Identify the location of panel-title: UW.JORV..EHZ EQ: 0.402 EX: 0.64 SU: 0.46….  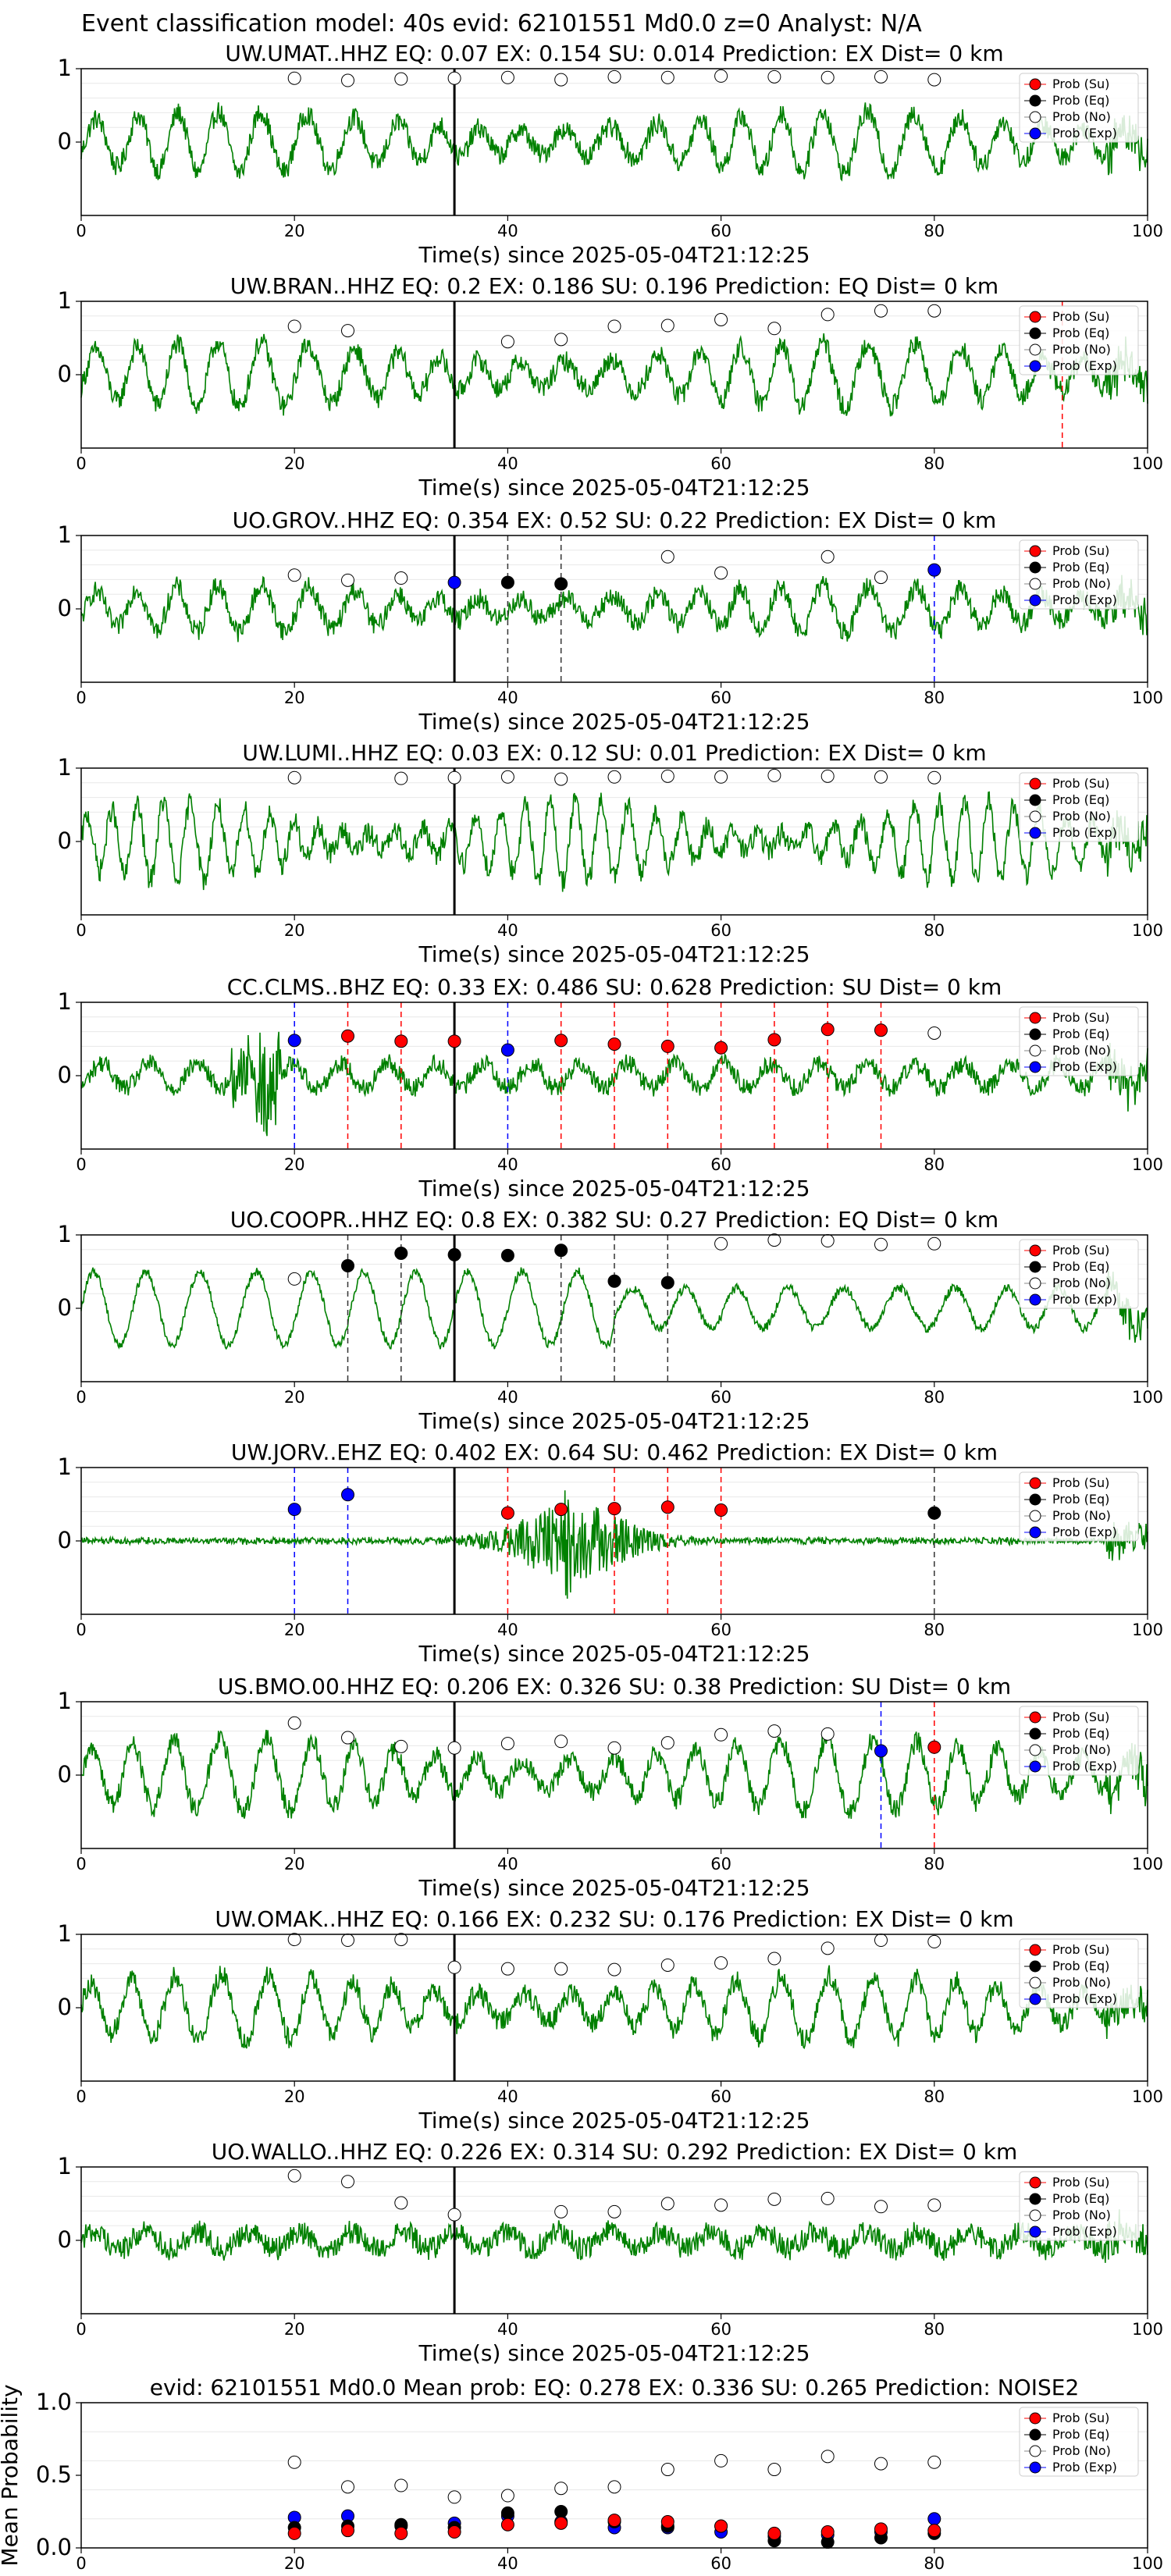
(614, 1452).